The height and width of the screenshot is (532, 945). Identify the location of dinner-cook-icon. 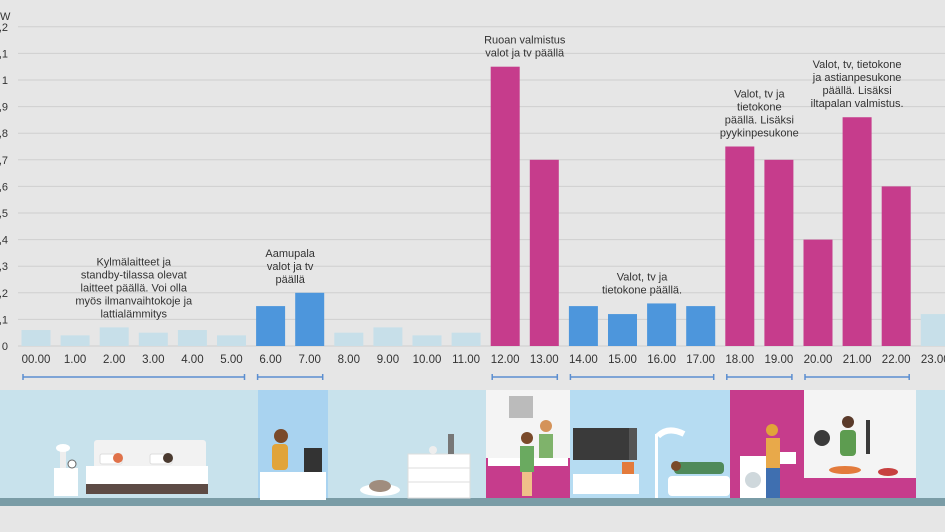
(856, 446).